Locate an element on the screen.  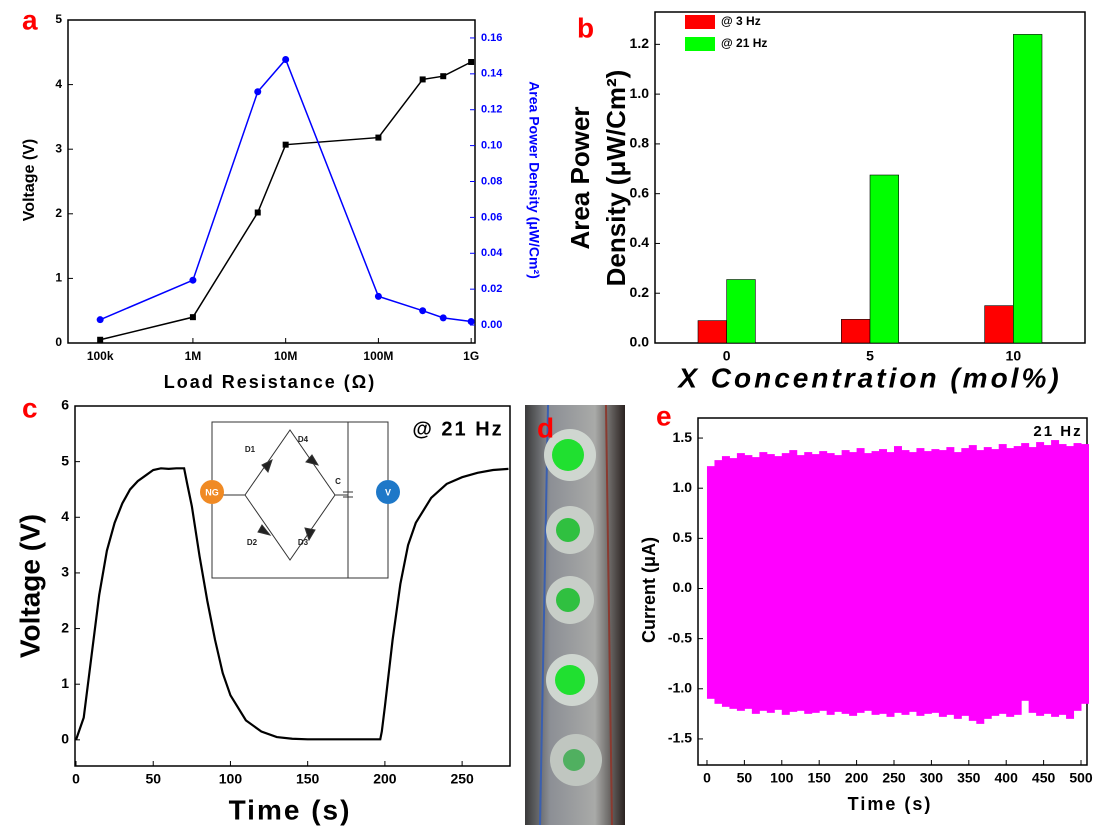
annotation: 21 Hz is located at coordinates (1057, 431).